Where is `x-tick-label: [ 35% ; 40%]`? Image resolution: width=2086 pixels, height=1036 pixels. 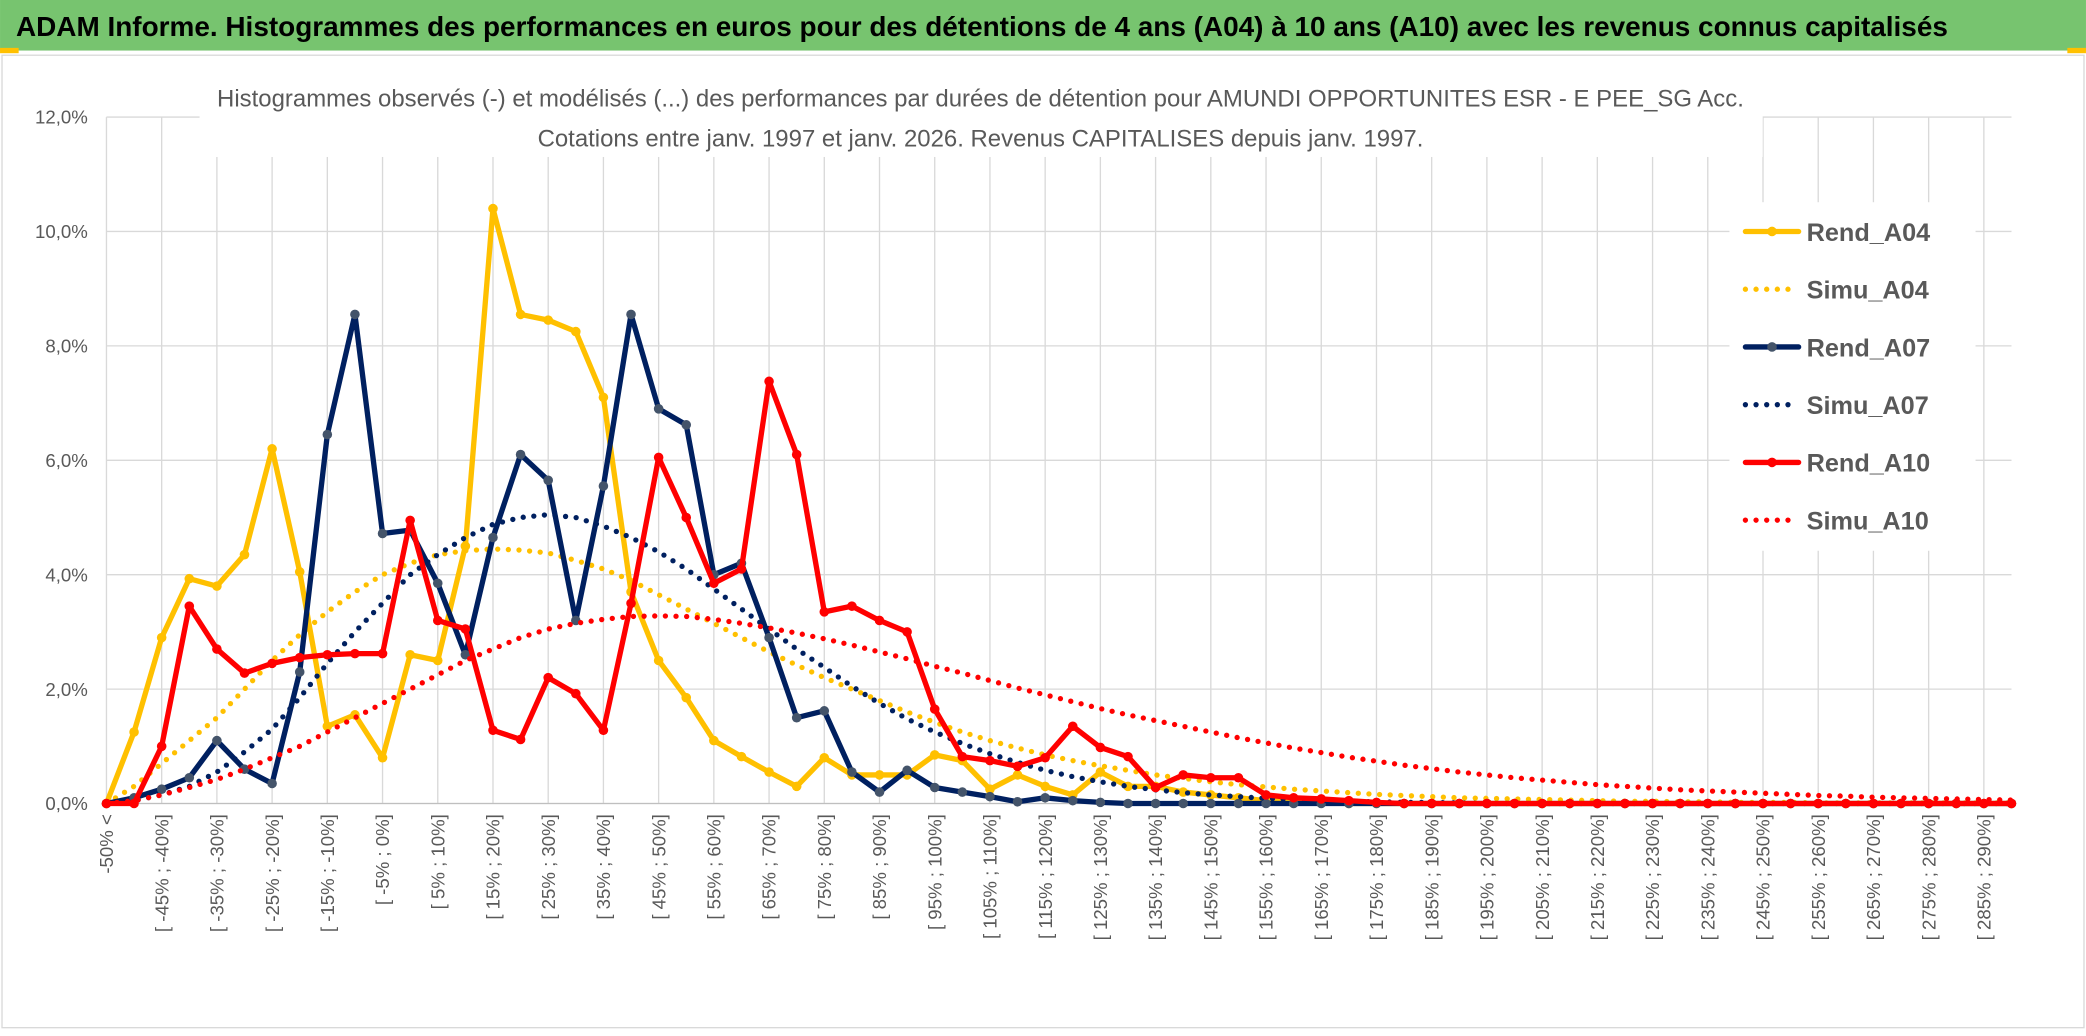
x-tick-label: [ 35% ; 40%] is located at coordinates (603, 867).